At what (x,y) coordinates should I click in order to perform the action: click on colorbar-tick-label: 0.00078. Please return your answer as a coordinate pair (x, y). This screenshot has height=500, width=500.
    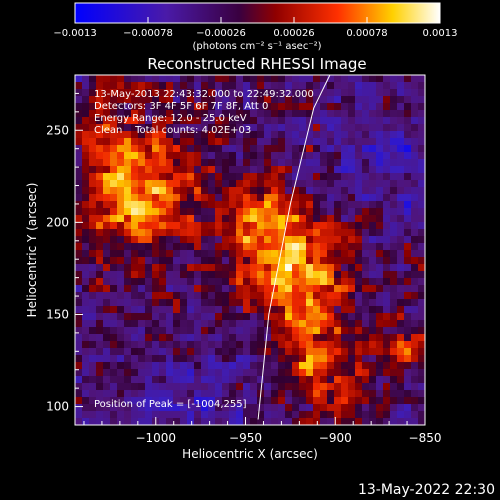
    Looking at the image, I should click on (366, 33).